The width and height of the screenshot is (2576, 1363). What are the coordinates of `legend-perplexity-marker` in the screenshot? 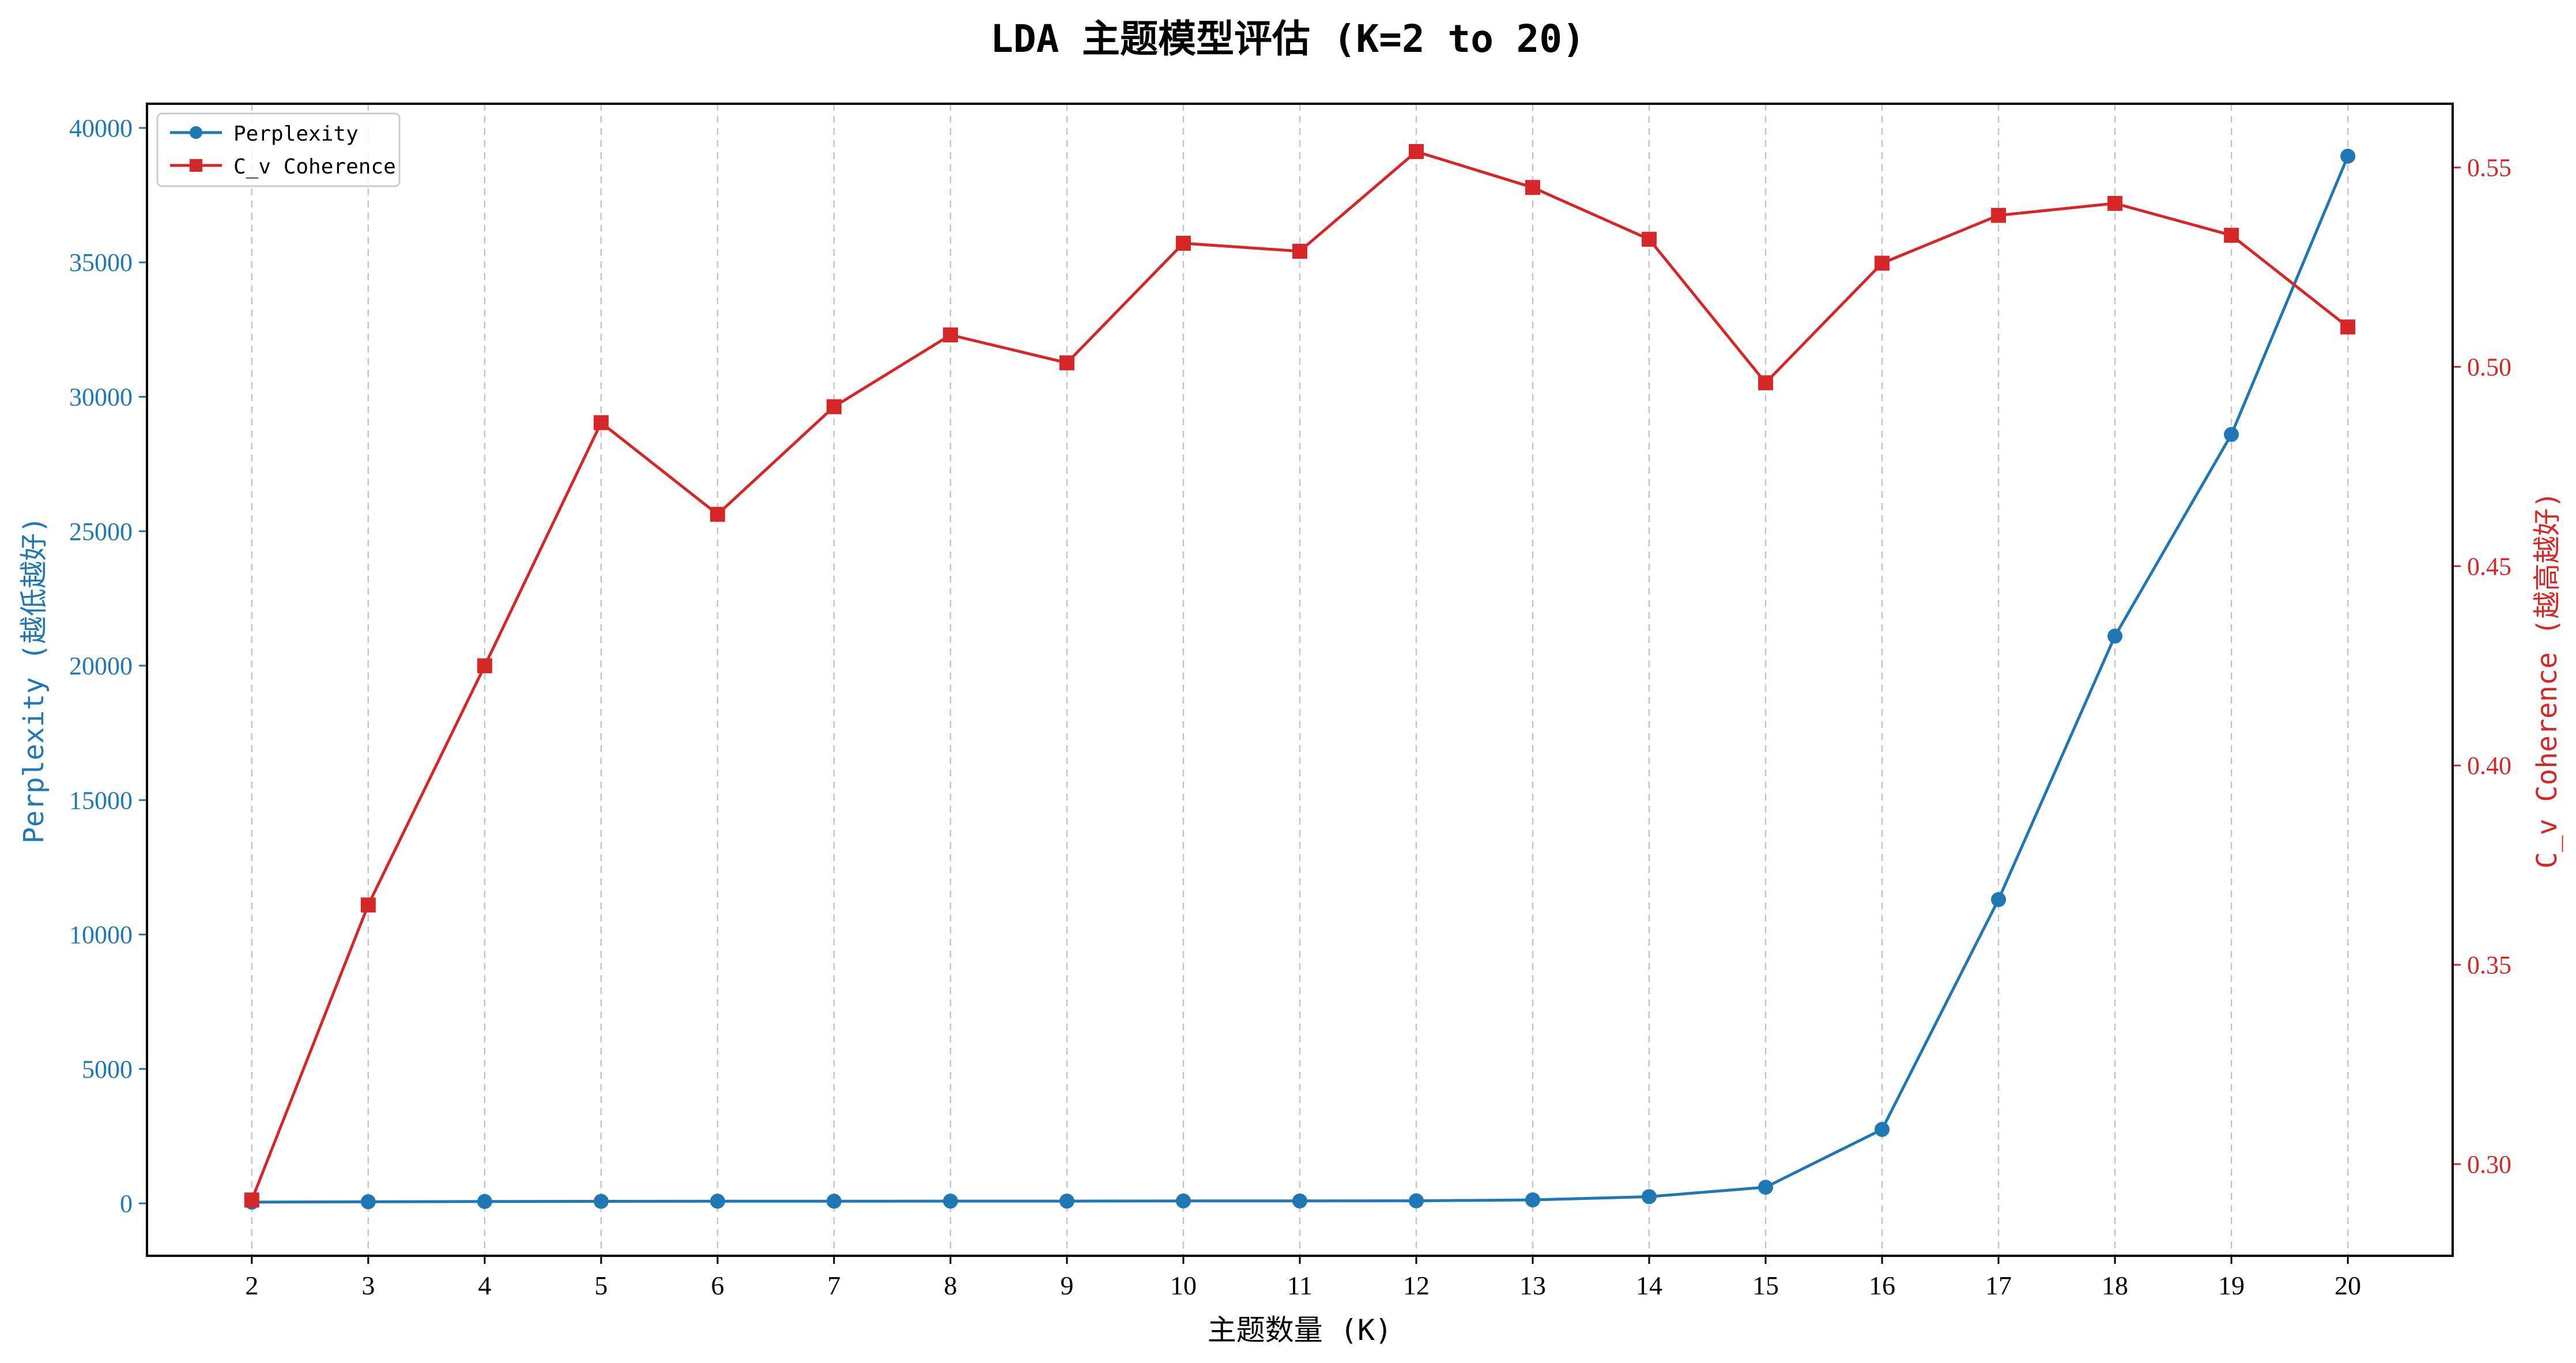 It's located at (196, 132).